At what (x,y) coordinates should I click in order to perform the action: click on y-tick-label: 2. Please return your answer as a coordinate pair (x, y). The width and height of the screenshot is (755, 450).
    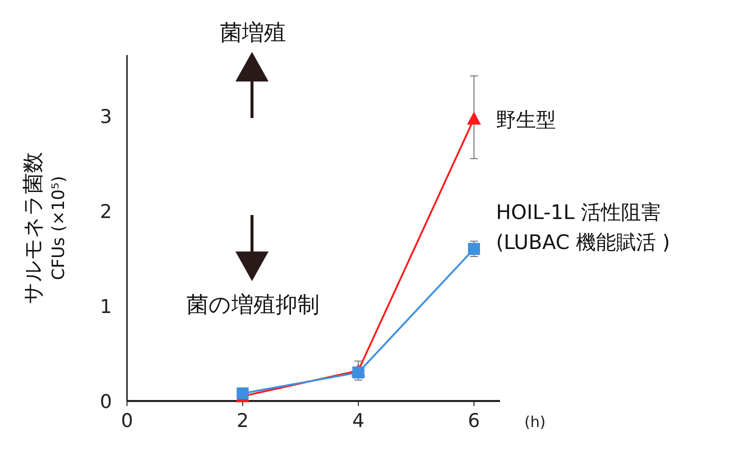
    Looking at the image, I should click on (106, 211).